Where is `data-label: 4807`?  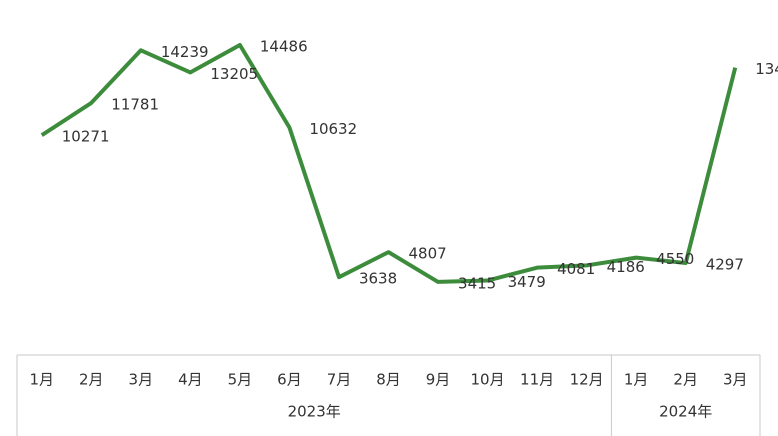
data-label: 4807 is located at coordinates (428, 254).